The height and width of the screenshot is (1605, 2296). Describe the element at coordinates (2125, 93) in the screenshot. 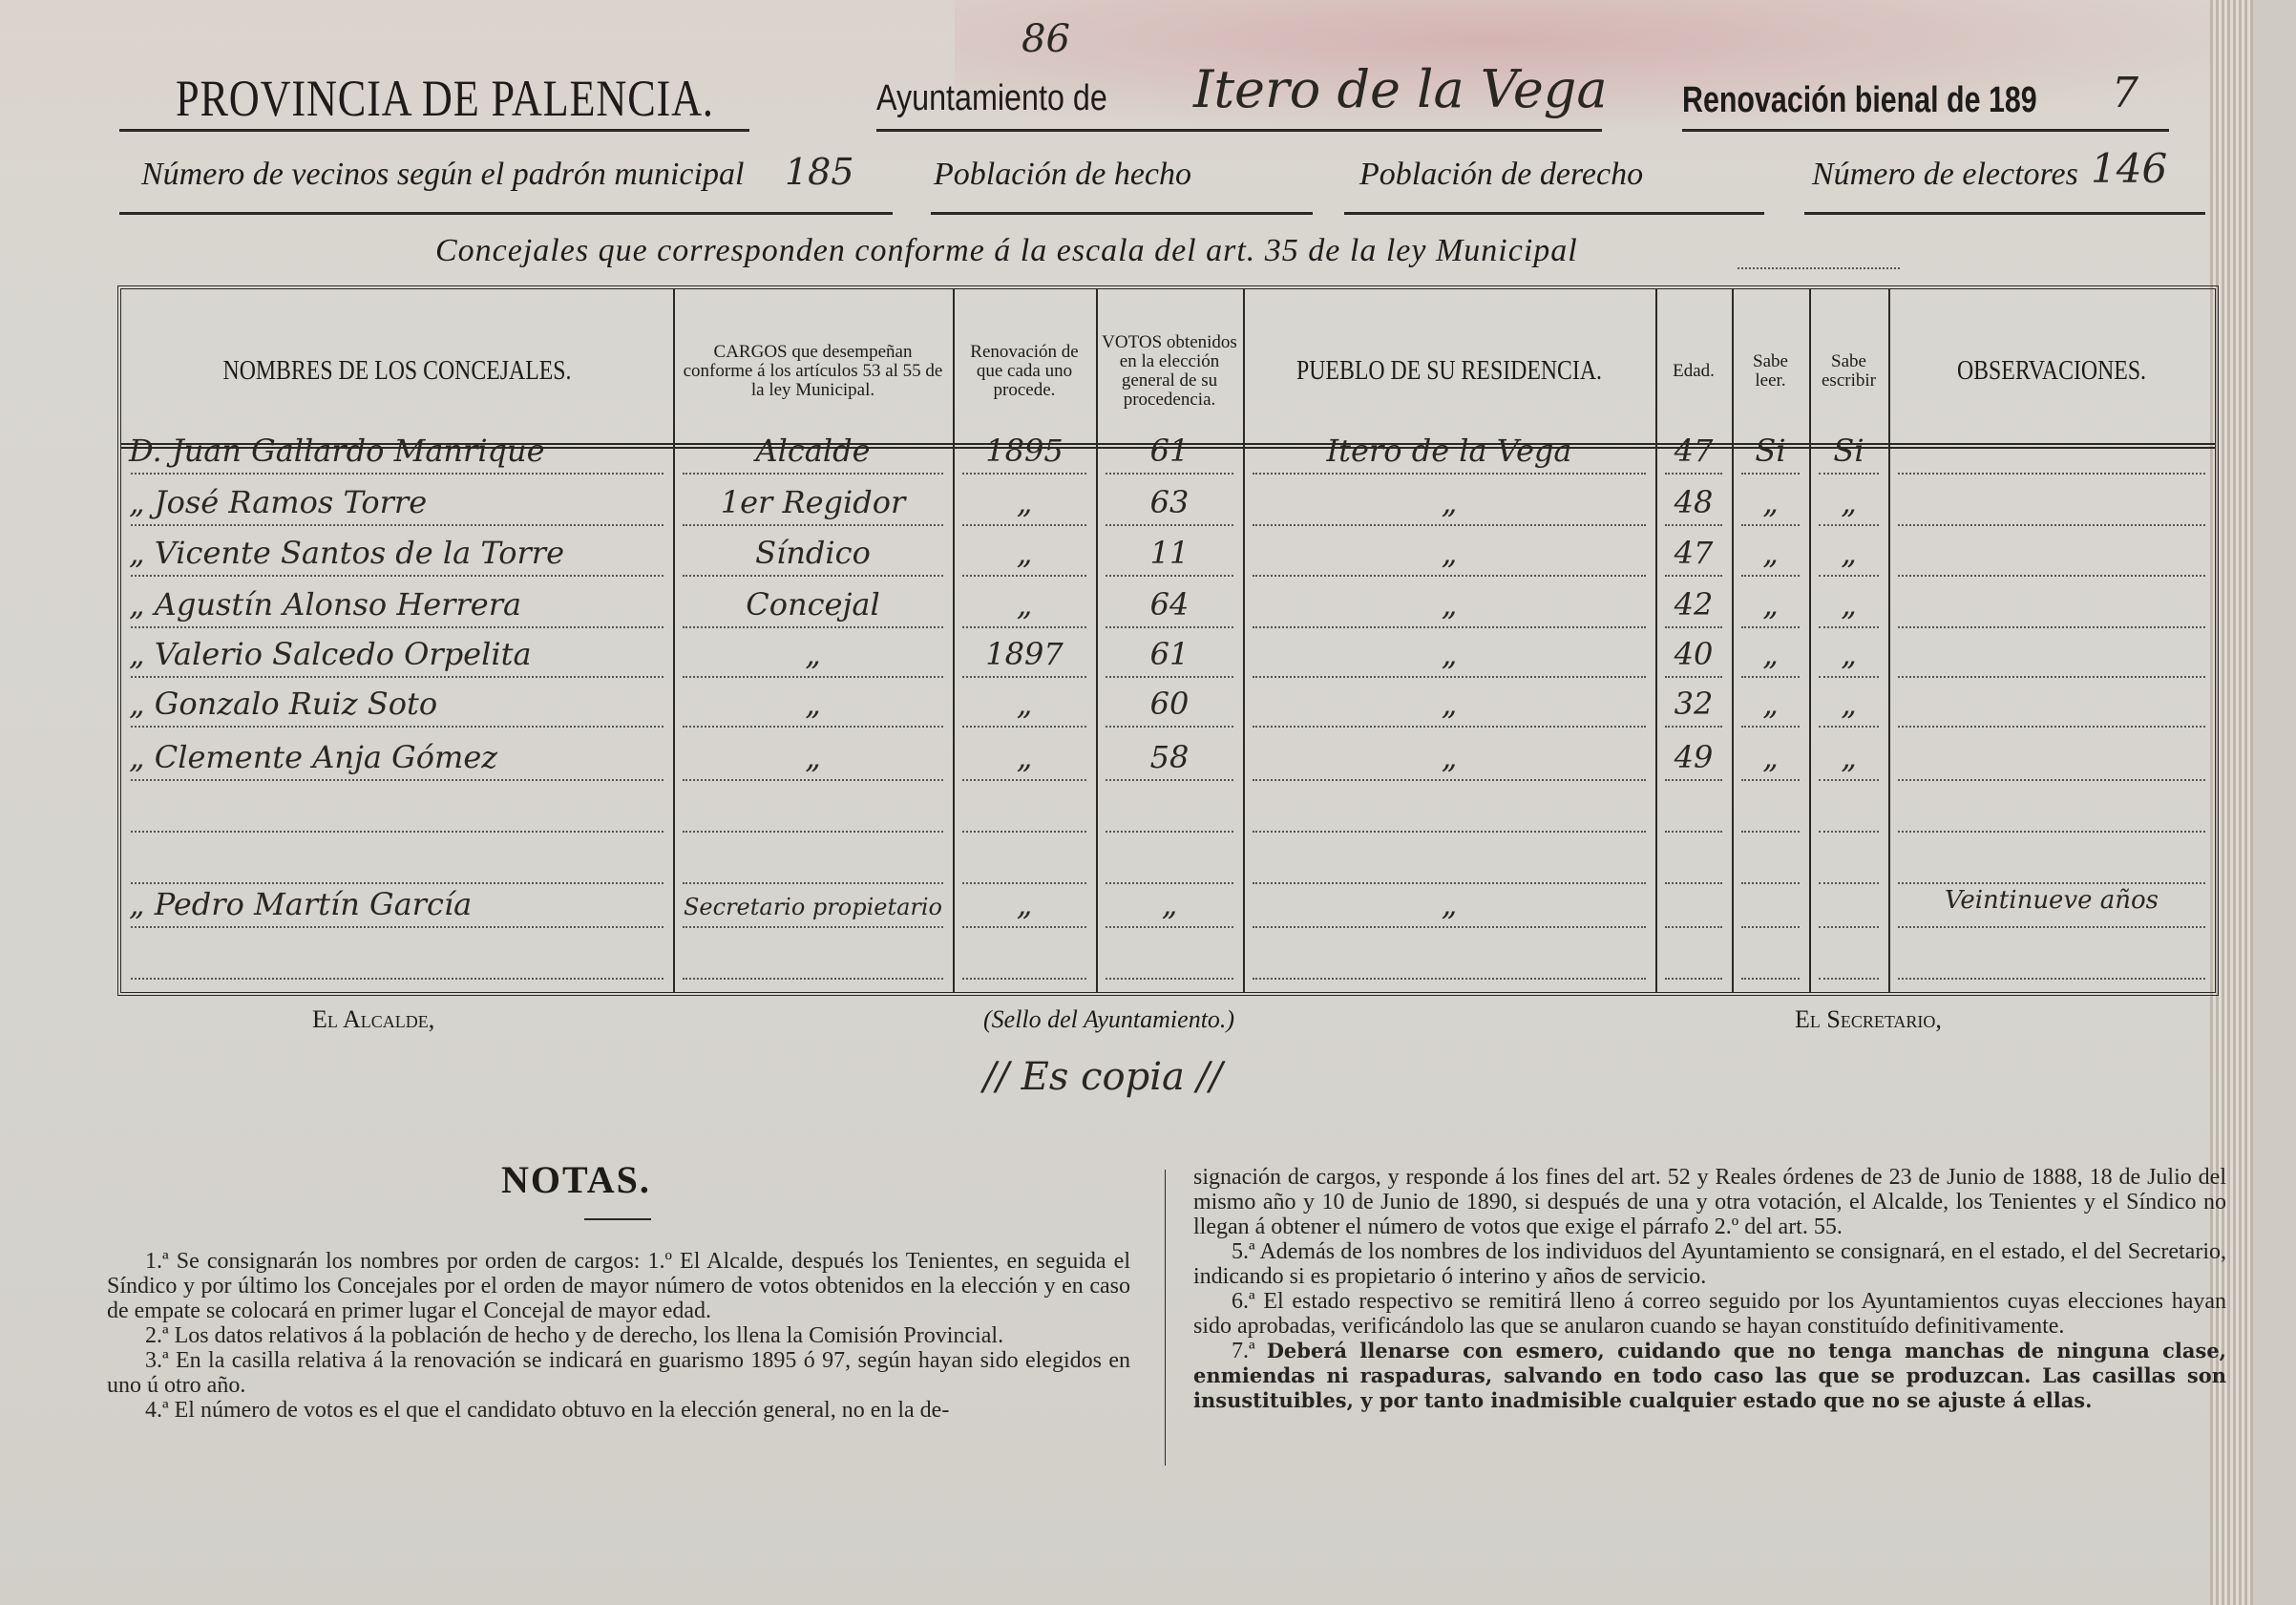

I see `renovacion-year: 7` at that location.